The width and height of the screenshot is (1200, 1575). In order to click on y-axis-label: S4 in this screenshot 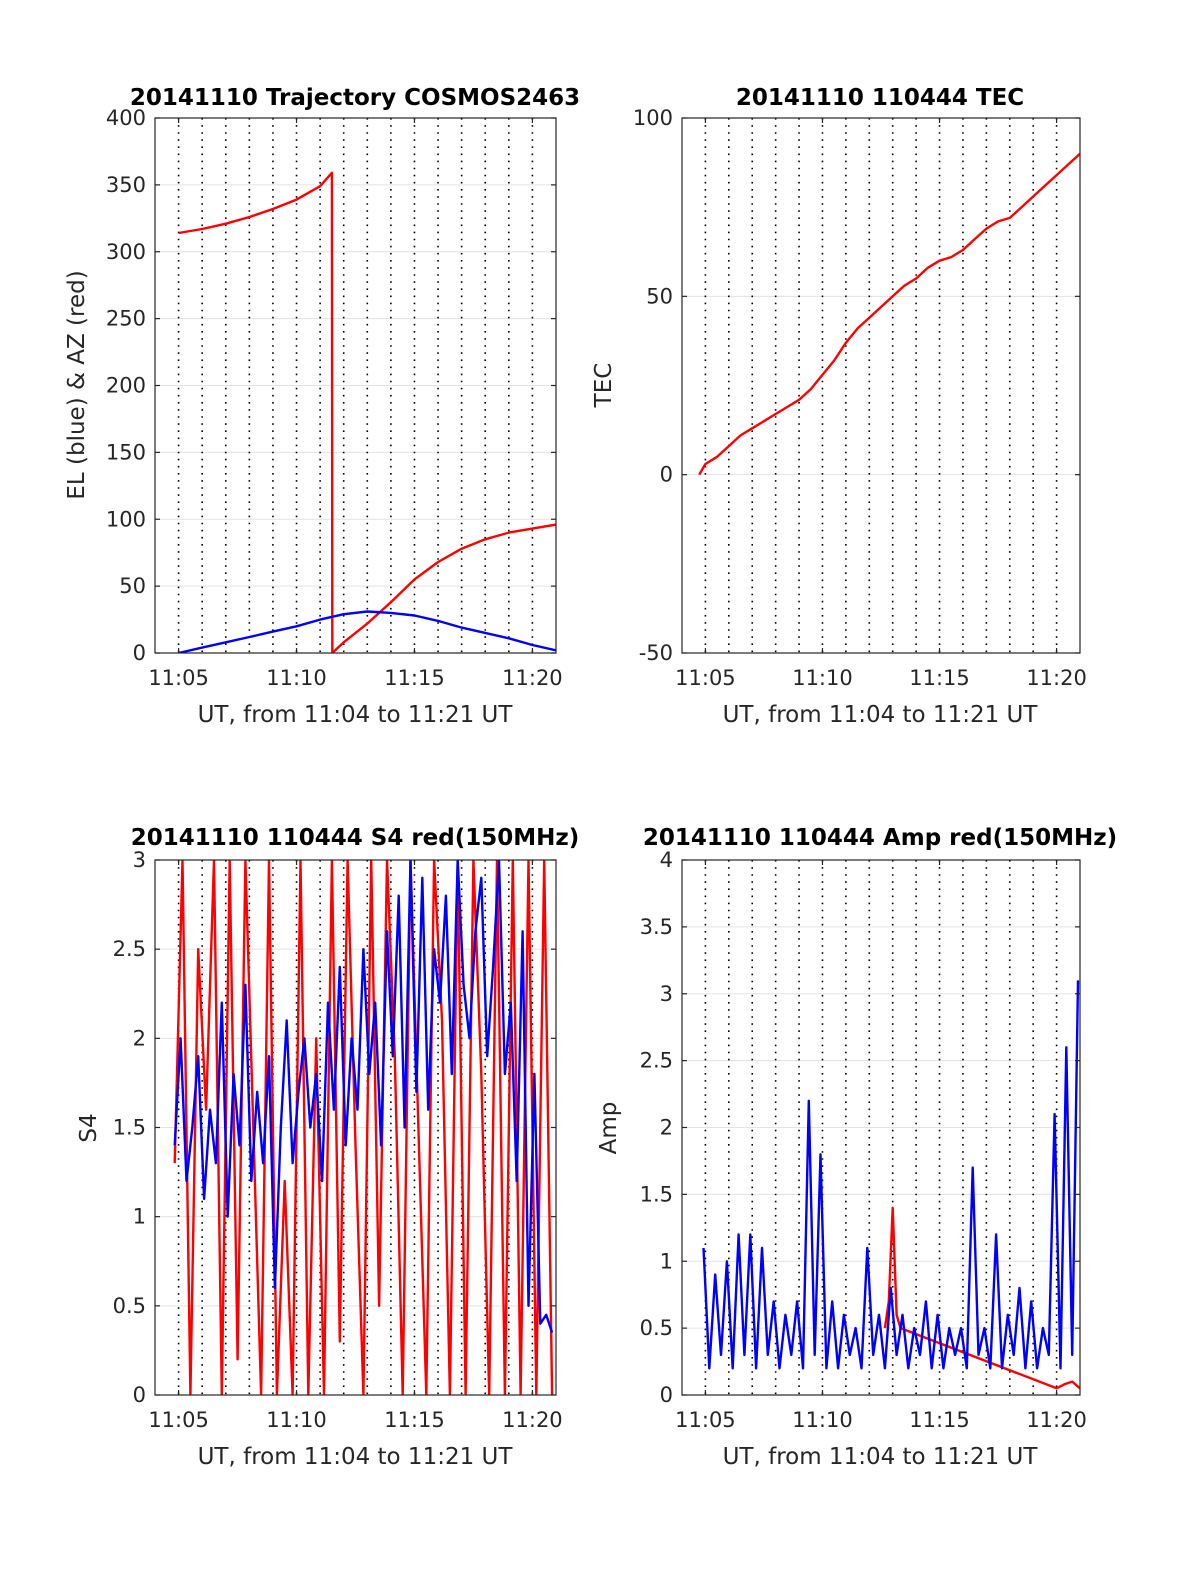, I will do `click(89, 1127)`.